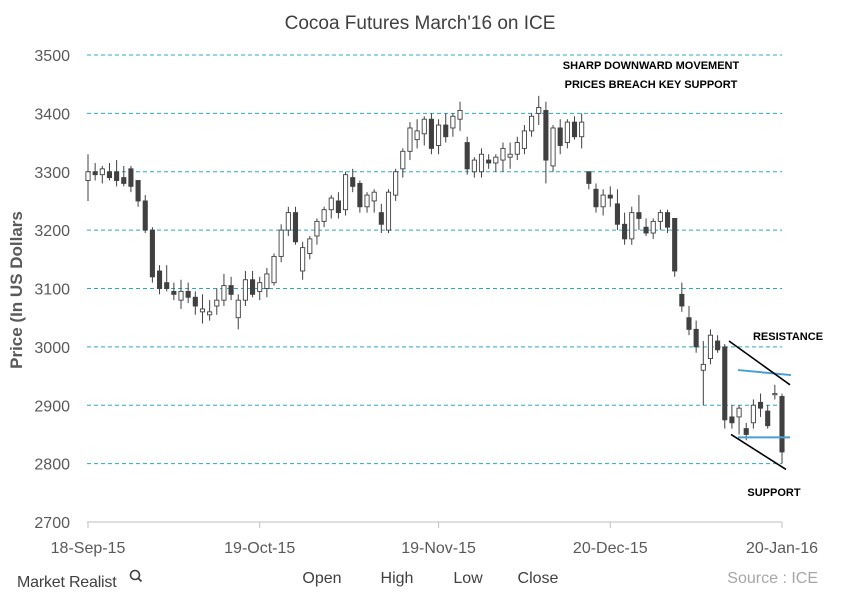 The width and height of the screenshot is (841, 601). I want to click on y-tick-label: 2900, so click(52, 406).